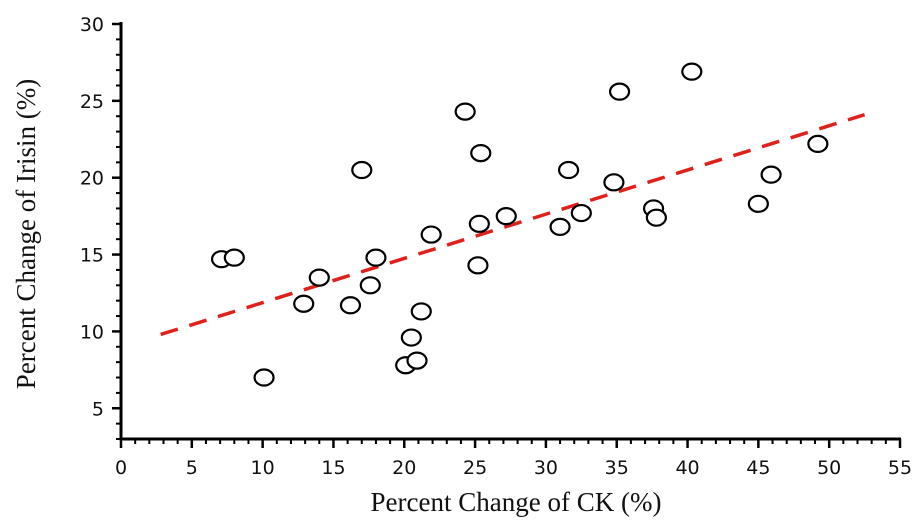 The height and width of the screenshot is (524, 915). Describe the element at coordinates (98, 409) in the screenshot. I see `y-tick-label: 5` at that location.